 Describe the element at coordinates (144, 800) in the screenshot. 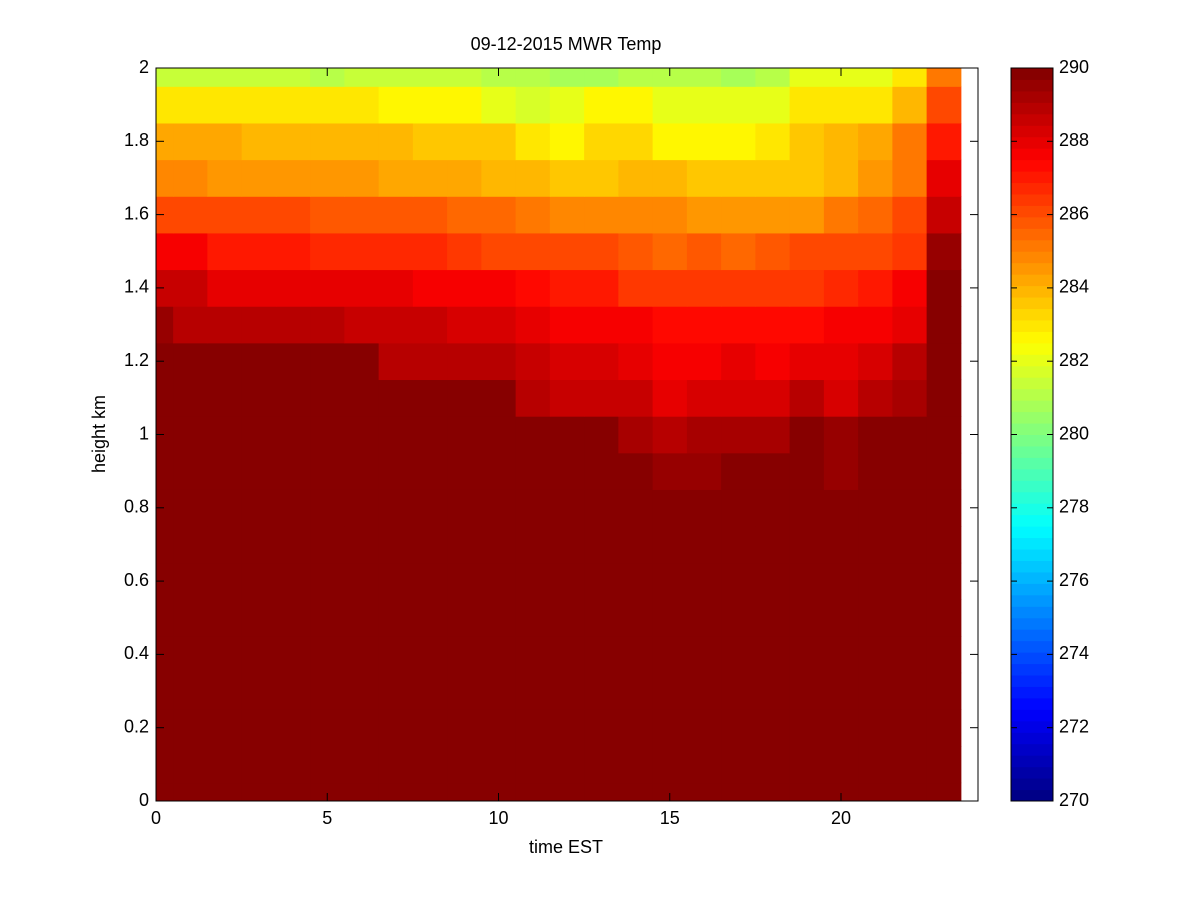

I see `y-tick-label: 0` at that location.